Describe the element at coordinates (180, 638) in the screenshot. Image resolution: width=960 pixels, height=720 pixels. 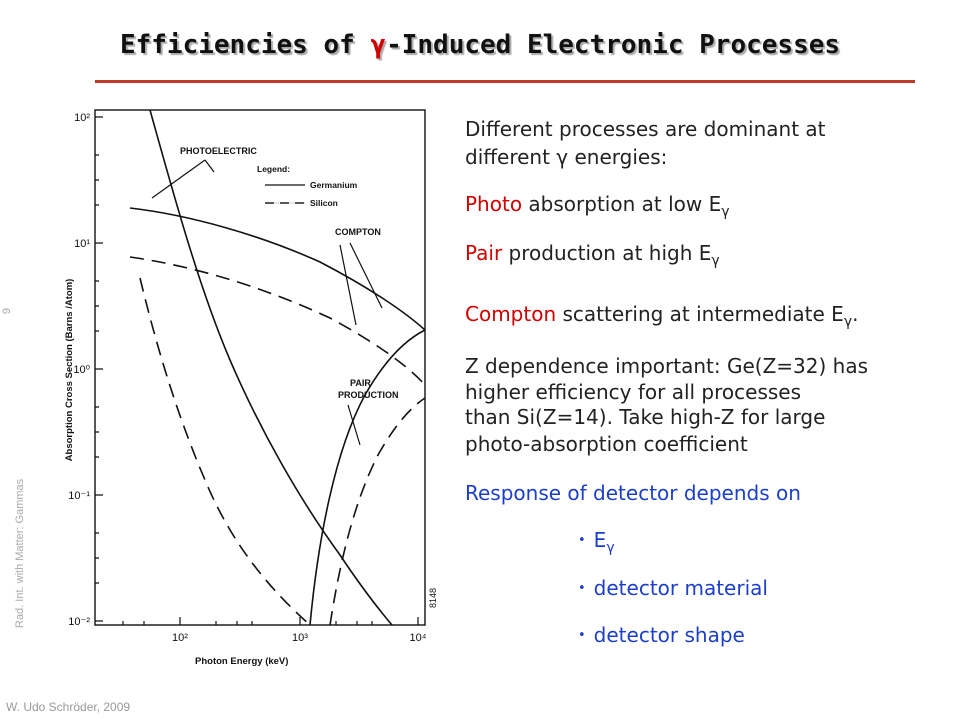
I see `x-tick-label: 10²` at that location.